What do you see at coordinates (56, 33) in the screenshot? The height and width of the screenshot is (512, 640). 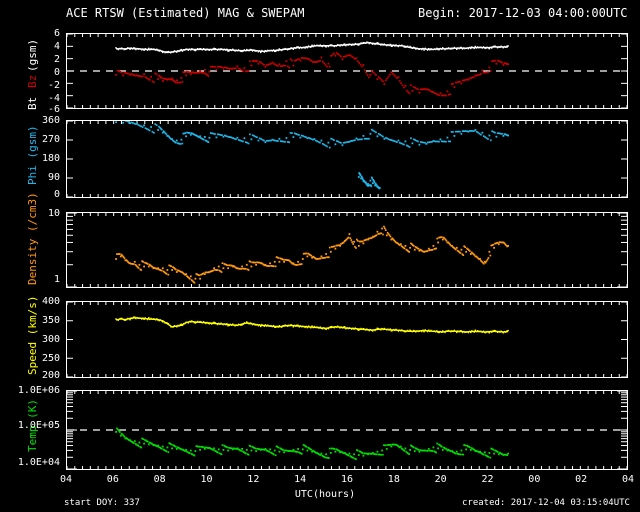 I see `panel-1-ytick-0: 6` at bounding box center [56, 33].